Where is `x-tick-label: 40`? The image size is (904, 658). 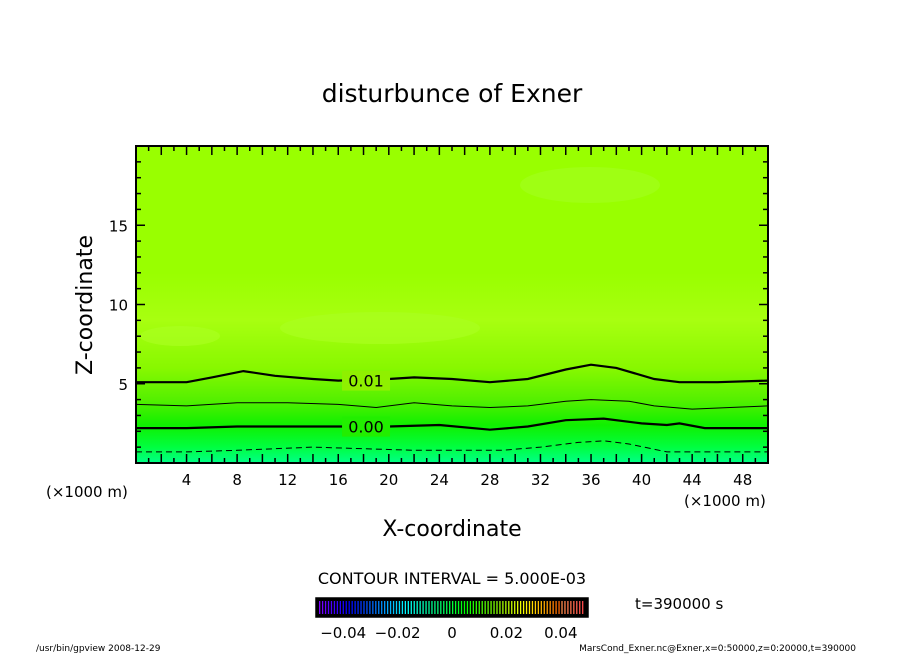
x-tick-label: 40 is located at coordinates (641, 480).